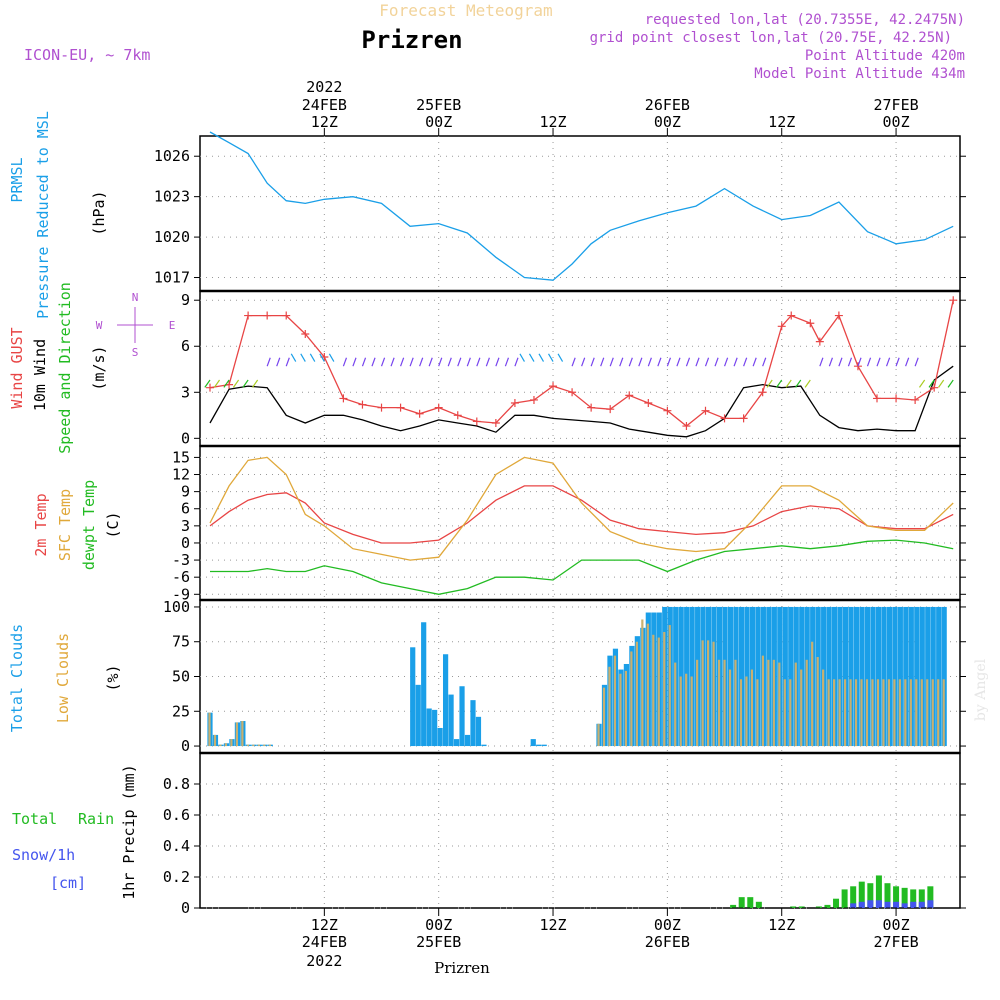 The image size is (1000, 1000). I want to click on label-dewpt: dewpt Temp, so click(89, 525).